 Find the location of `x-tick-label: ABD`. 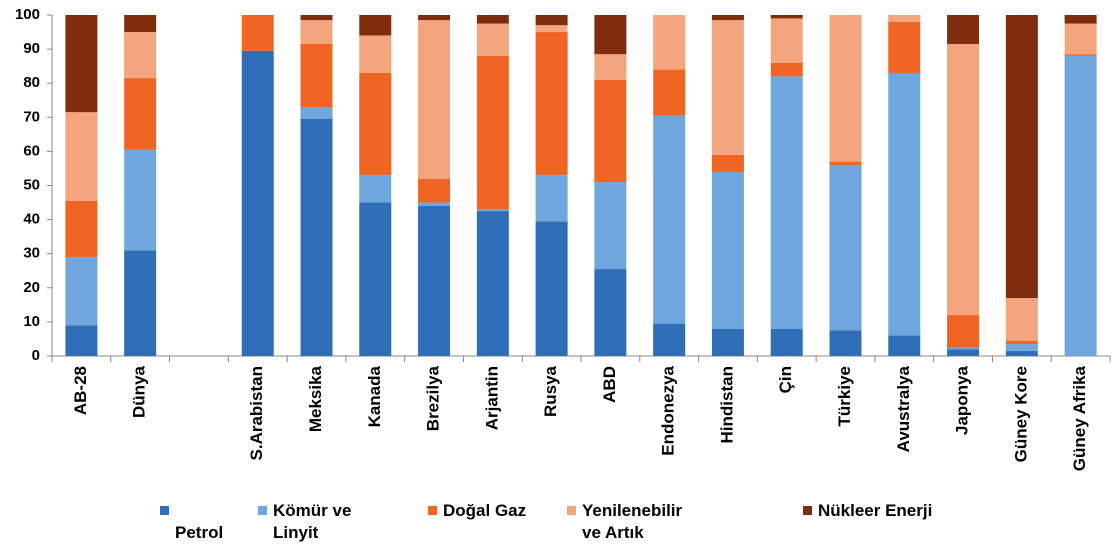

x-tick-label: ABD is located at coordinates (609, 384).